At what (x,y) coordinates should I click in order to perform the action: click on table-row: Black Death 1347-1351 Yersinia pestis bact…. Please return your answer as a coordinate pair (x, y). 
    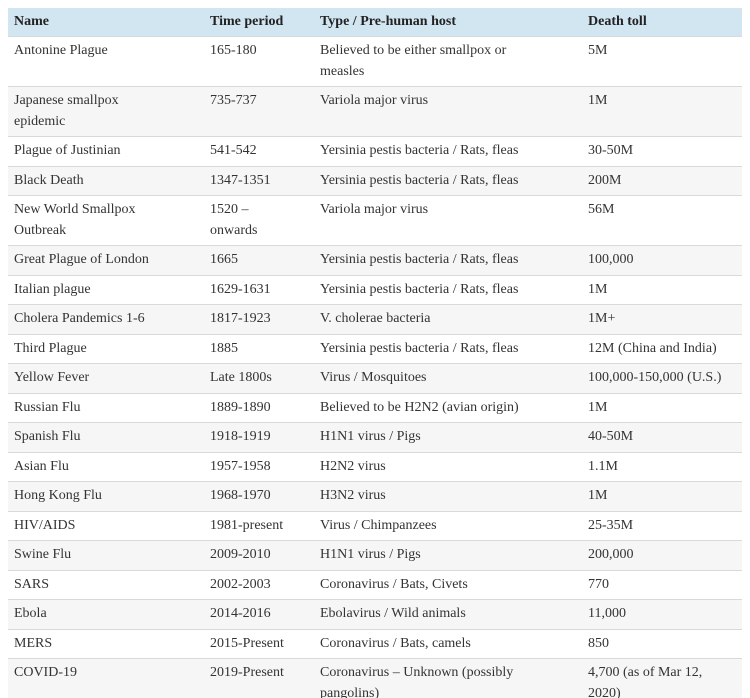
    Looking at the image, I should click on (375, 180).